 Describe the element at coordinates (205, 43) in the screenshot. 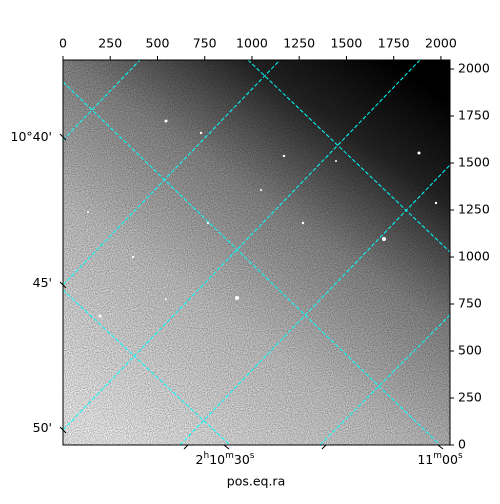

I see `x-tick-label: 750` at that location.